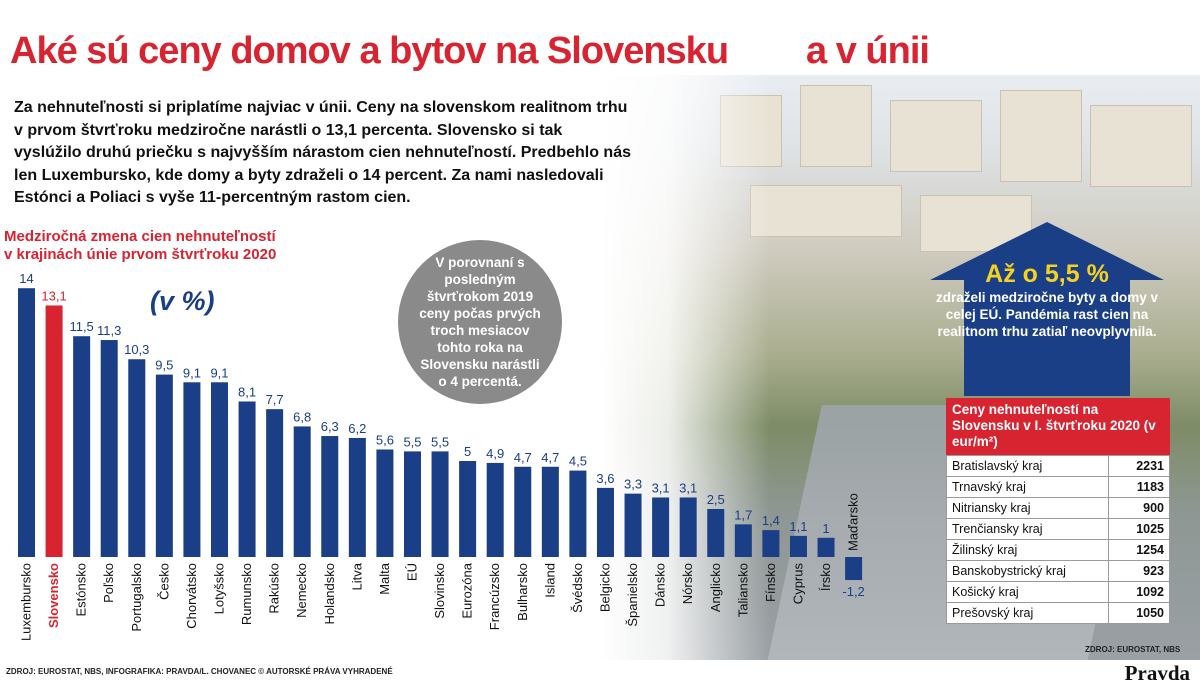  I want to click on category-label-0: Luxembursko, so click(26, 602).